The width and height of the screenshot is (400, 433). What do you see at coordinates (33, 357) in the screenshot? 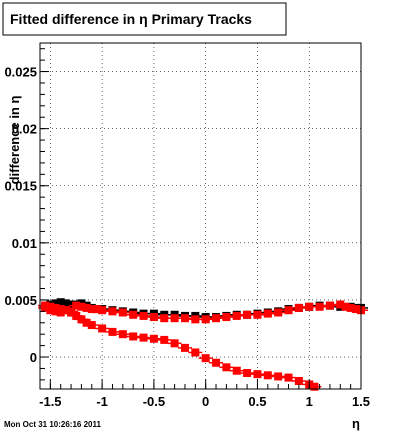
I see `y-tick-label: 0` at bounding box center [33, 357].